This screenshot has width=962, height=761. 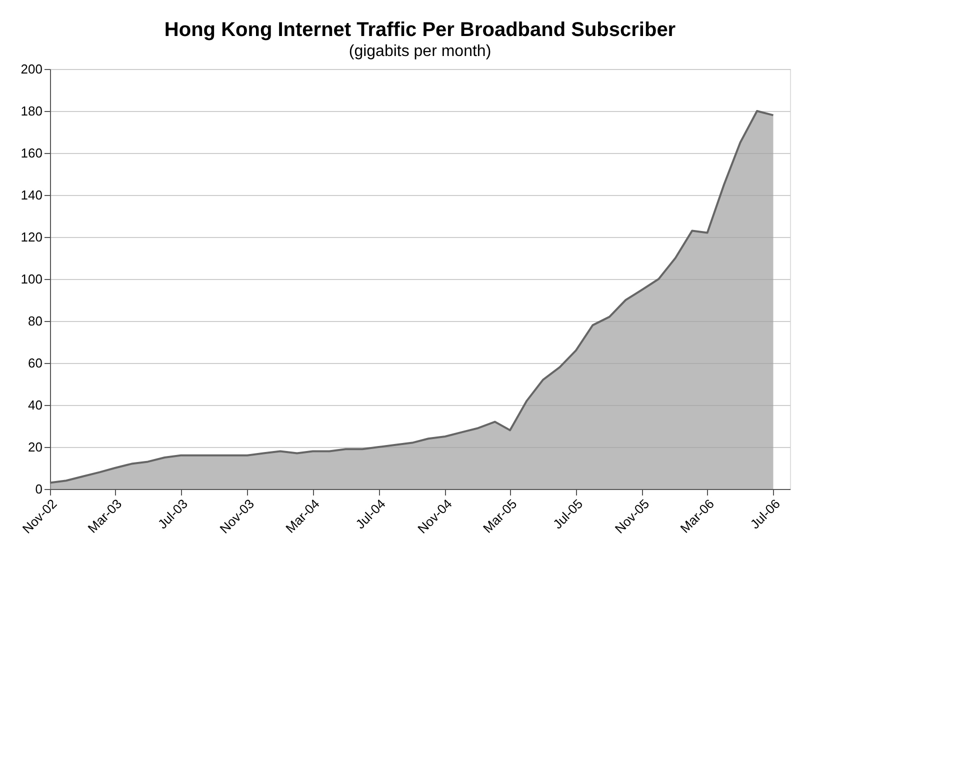 What do you see at coordinates (38, 489) in the screenshot?
I see `y-tick-label: 0` at bounding box center [38, 489].